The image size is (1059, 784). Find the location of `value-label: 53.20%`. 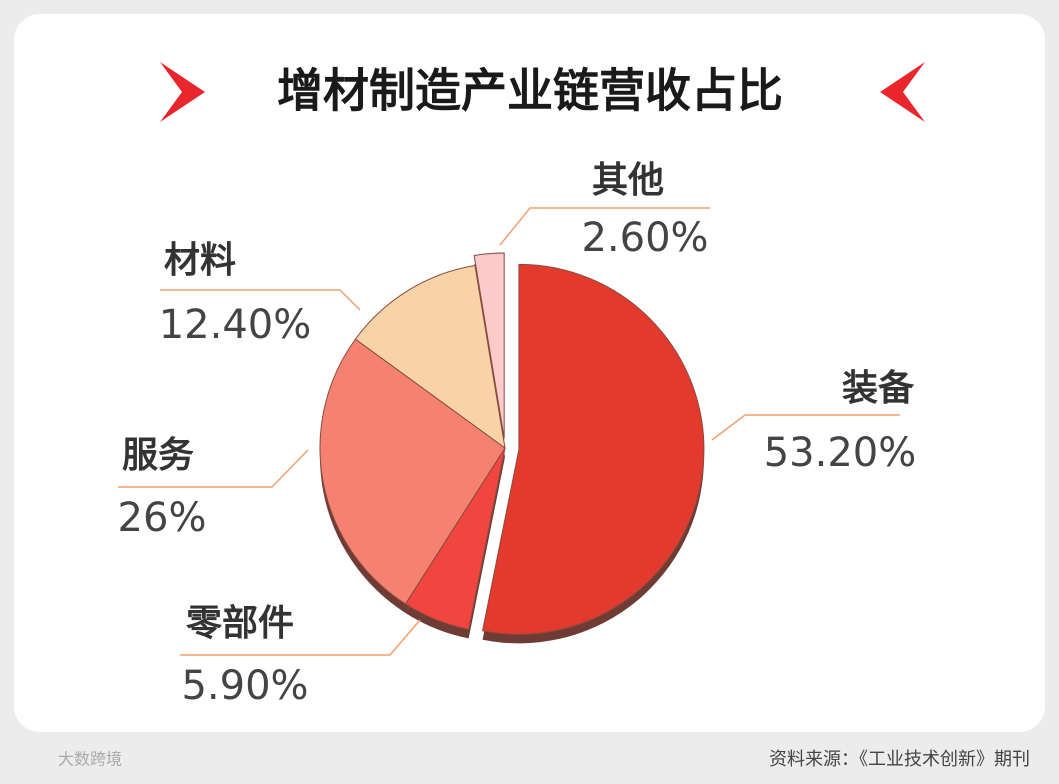

value-label: 53.20% is located at coordinates (840, 453).